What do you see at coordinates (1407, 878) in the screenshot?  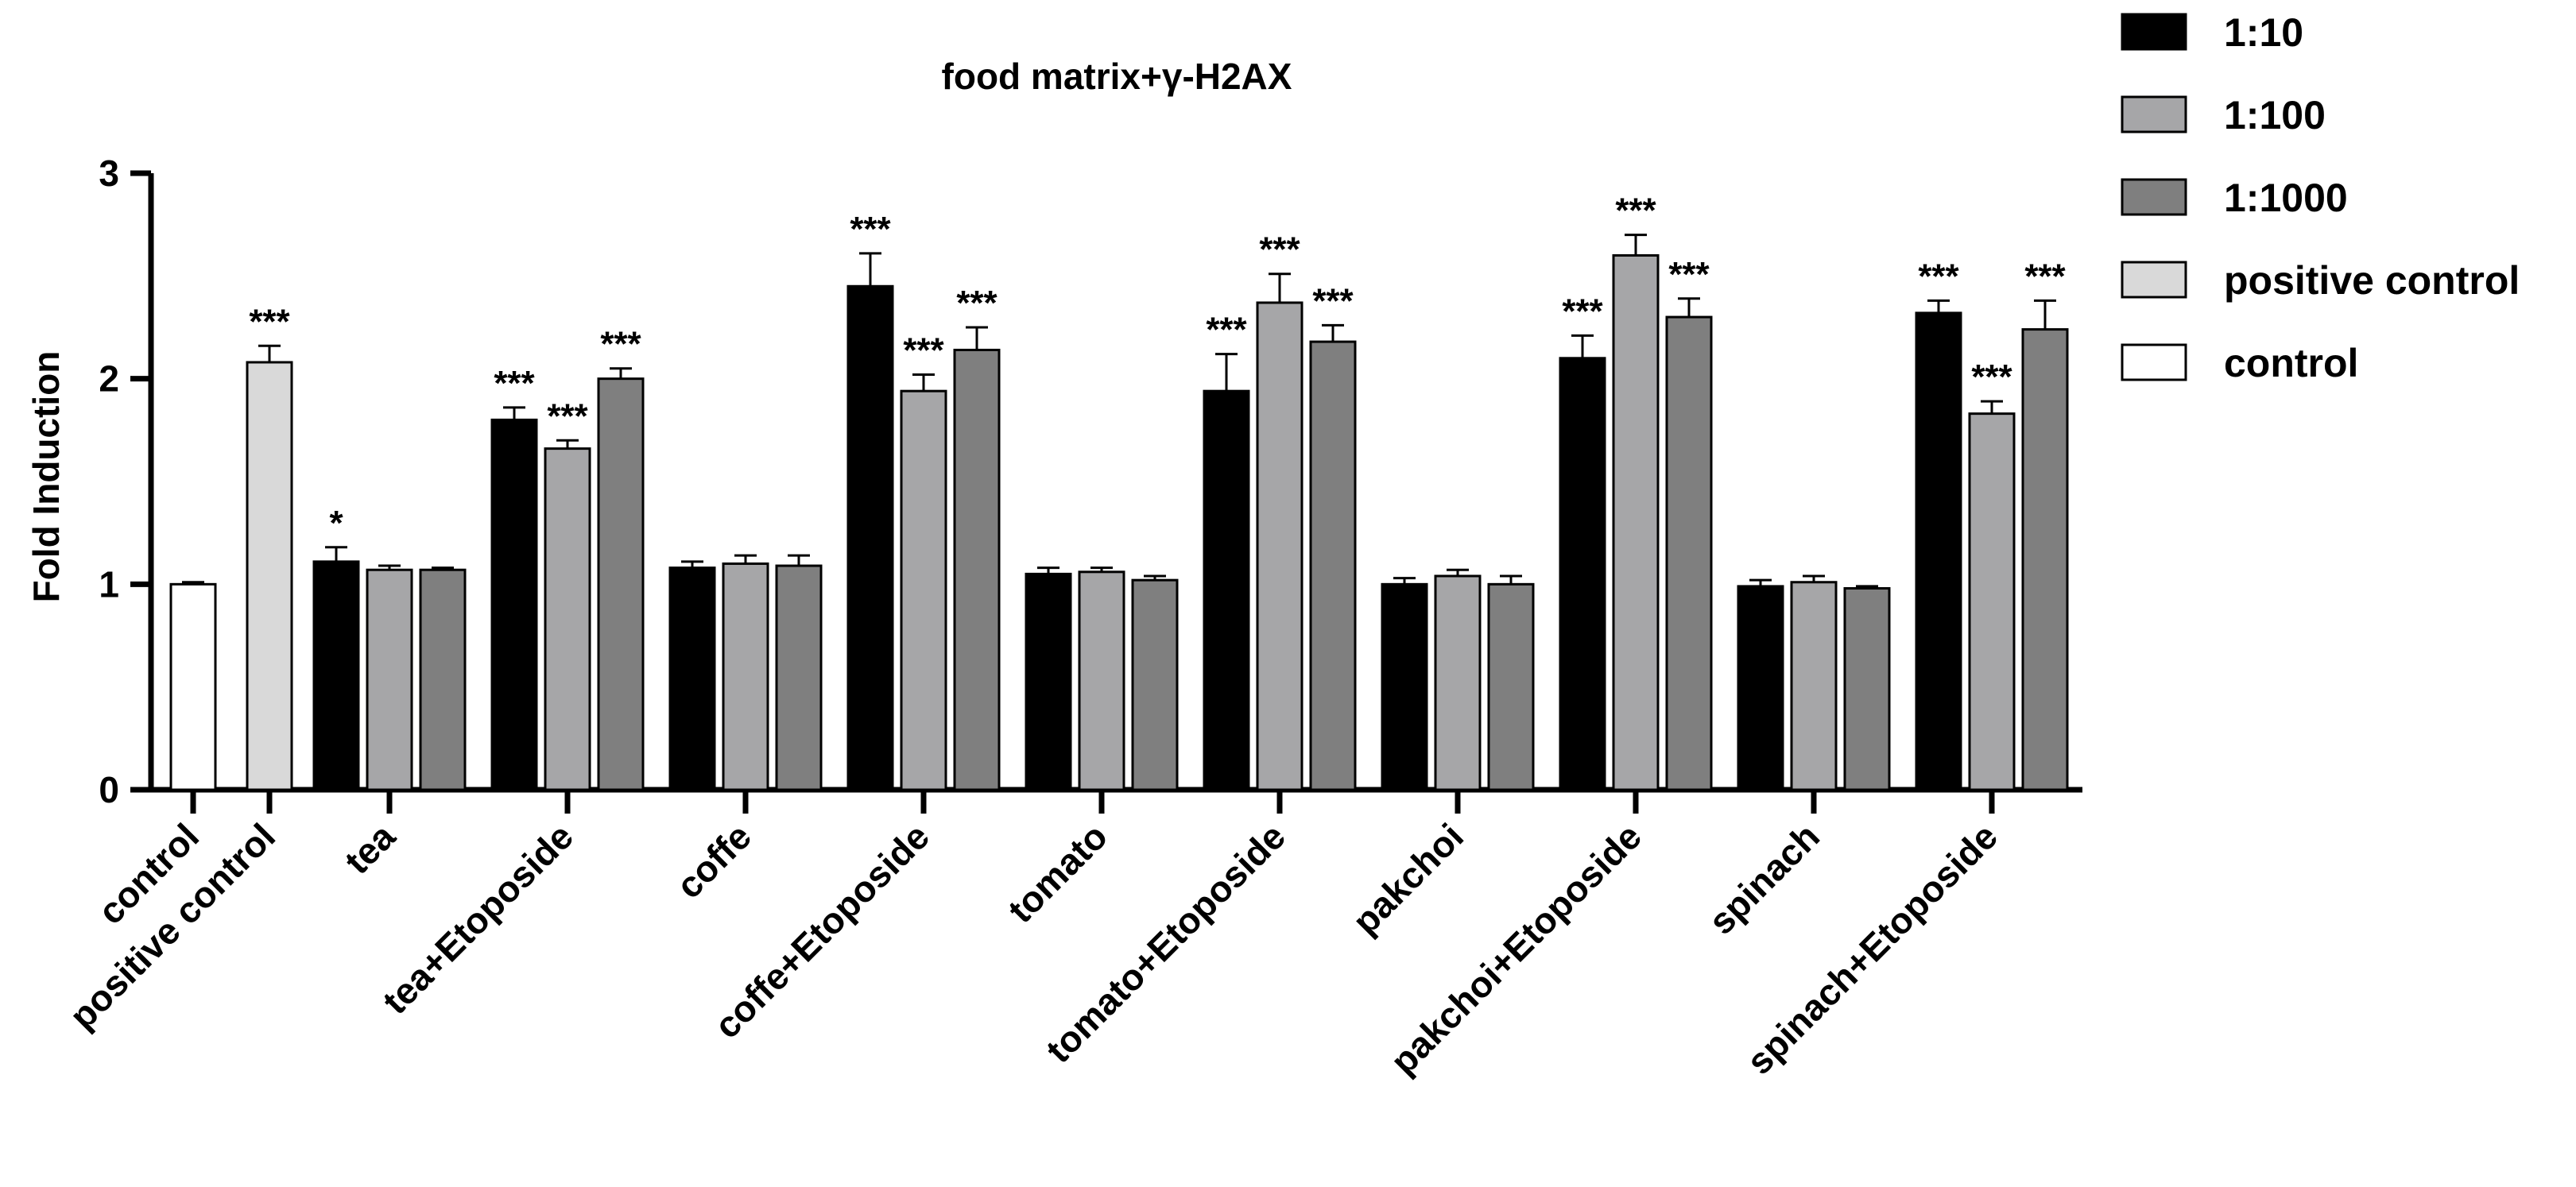 I see `x-tick-label: pakchoi` at bounding box center [1407, 878].